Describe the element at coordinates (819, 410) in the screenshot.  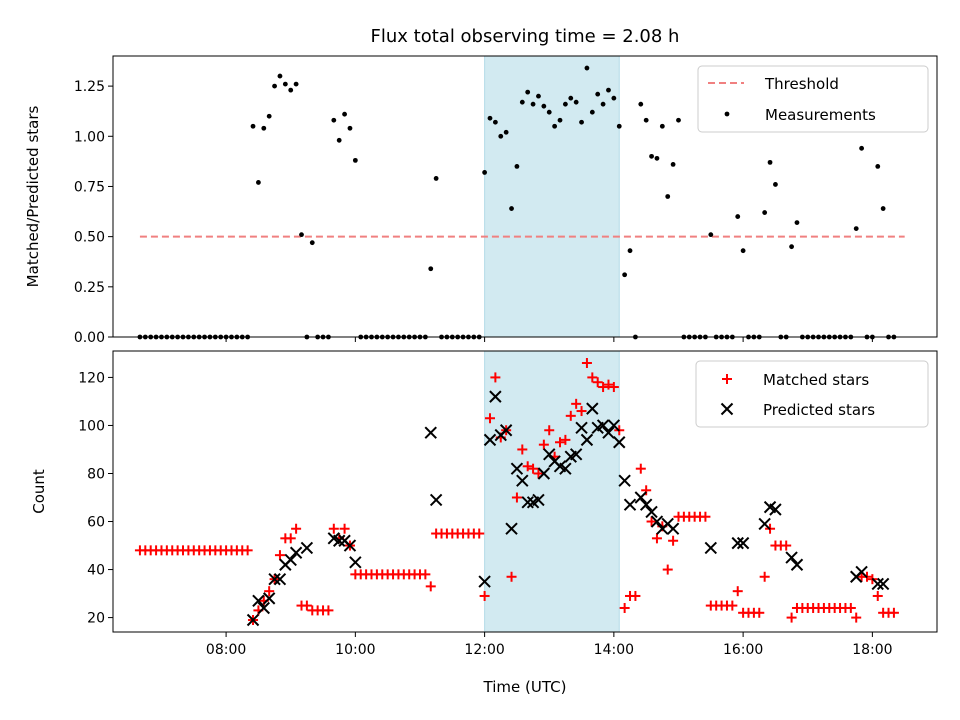
I see `legend-predicted-label: Predicted stars` at that location.